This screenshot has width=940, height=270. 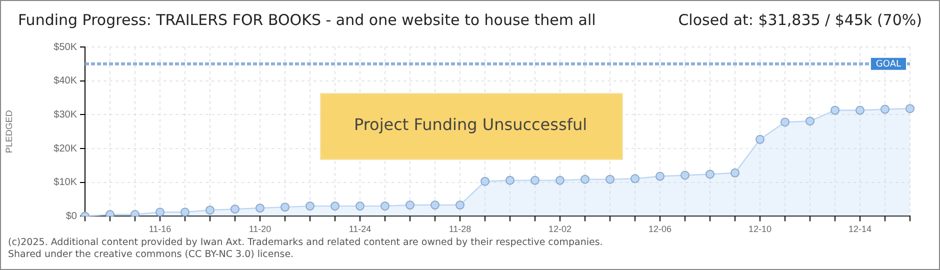 I want to click on x-tick-label: 11-20, so click(x=260, y=229).